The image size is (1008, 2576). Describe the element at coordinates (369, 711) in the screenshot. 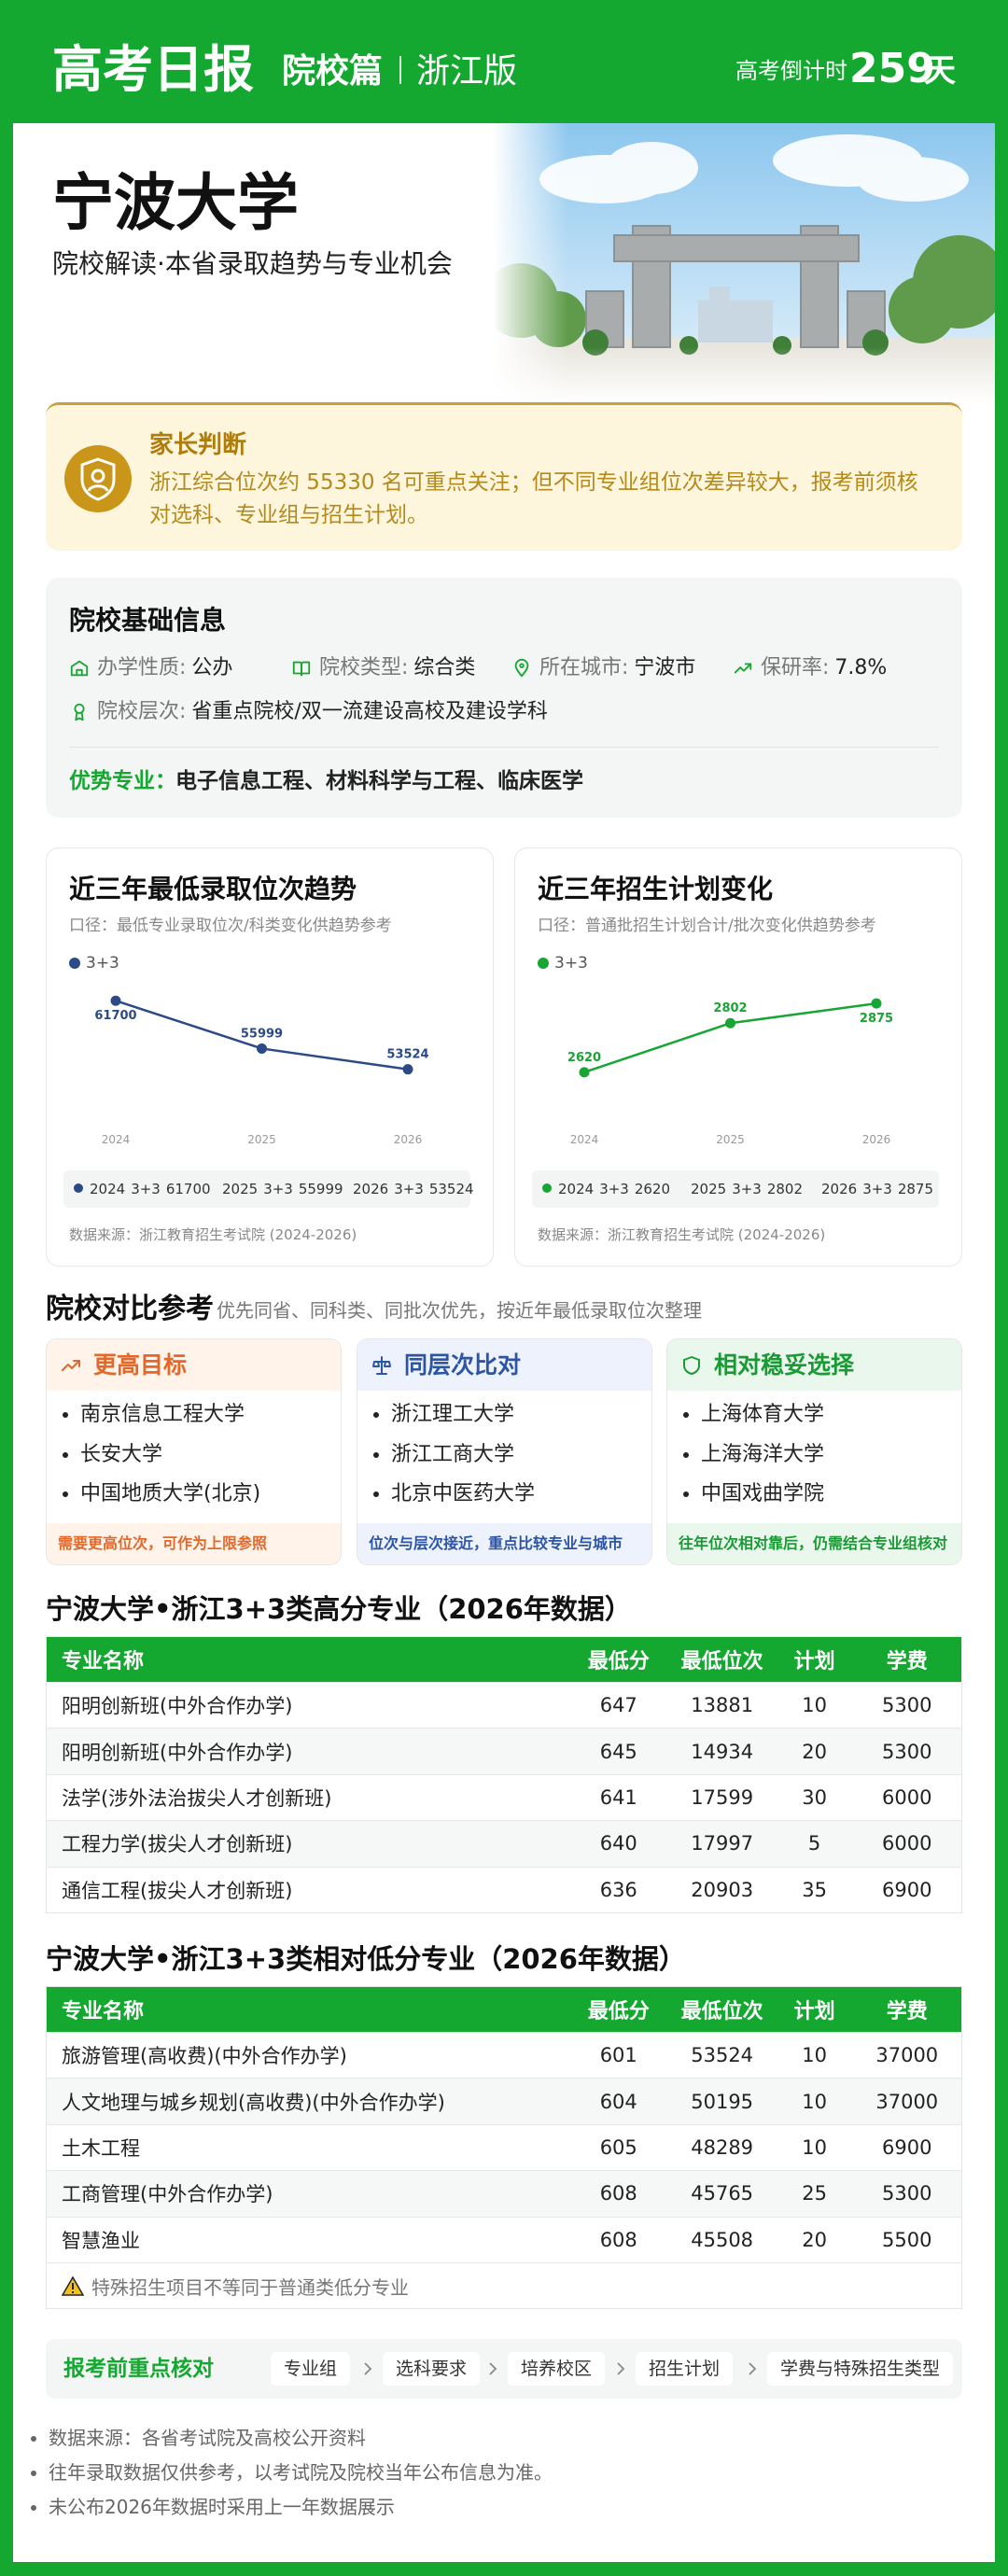

I see `info-value: 省重点院校/双一流建设高校及建设学科` at that location.